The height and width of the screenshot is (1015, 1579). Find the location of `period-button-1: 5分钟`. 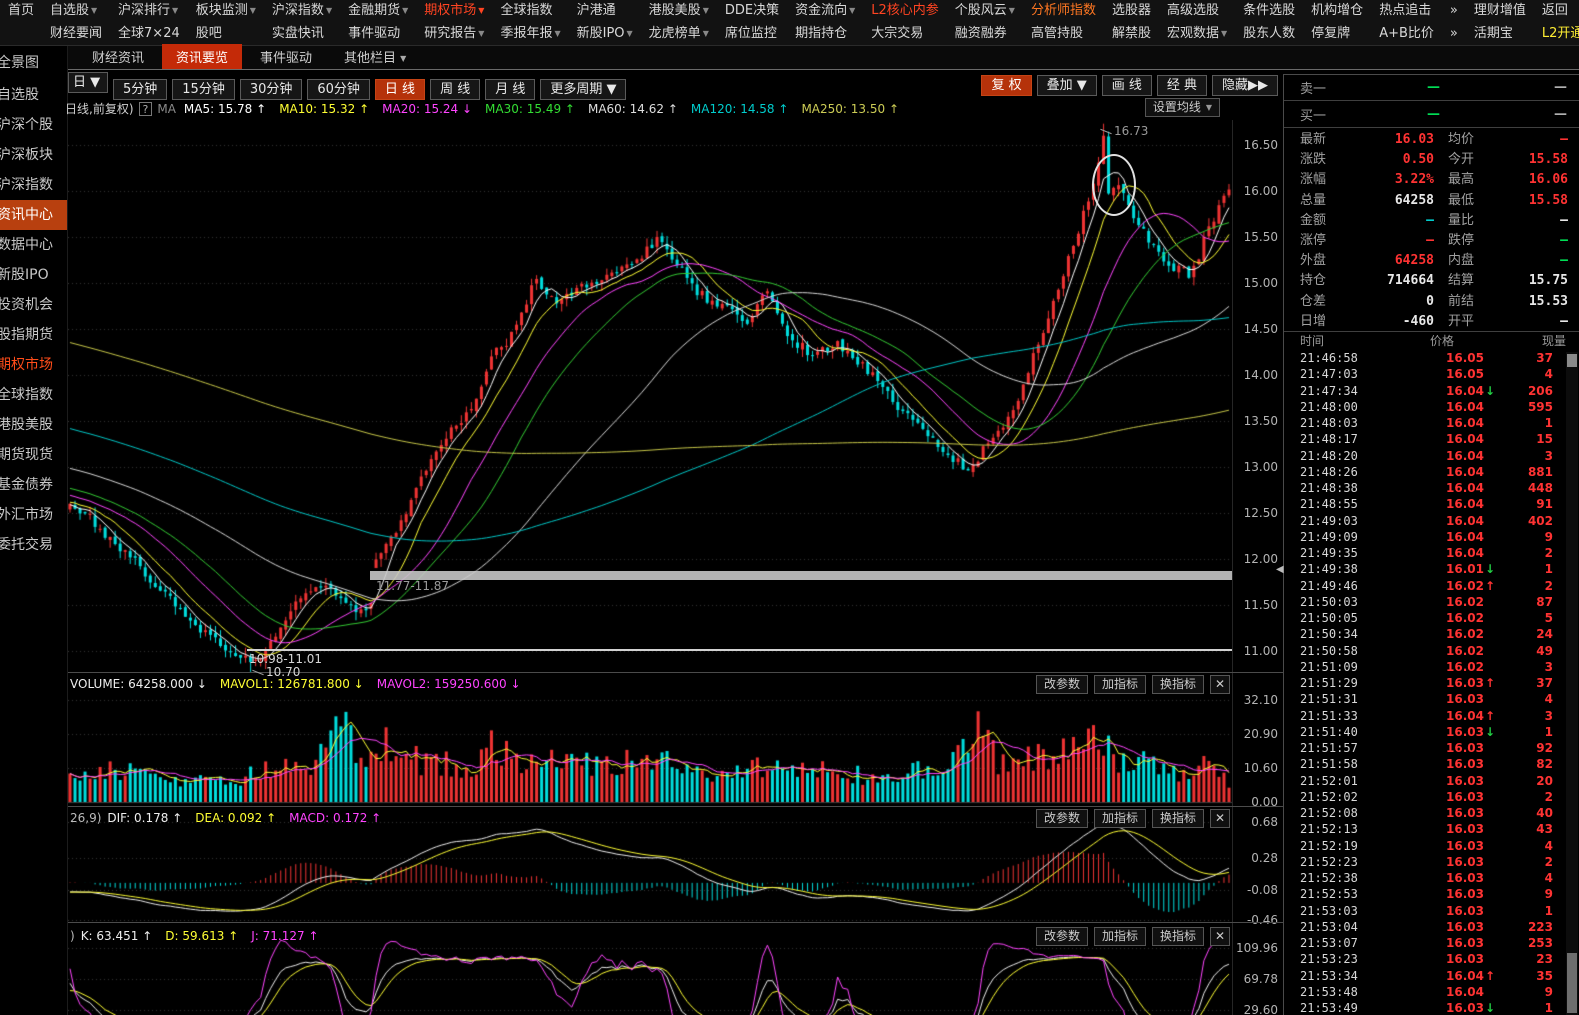

period-button-1: 5分钟 is located at coordinates (140, 89).